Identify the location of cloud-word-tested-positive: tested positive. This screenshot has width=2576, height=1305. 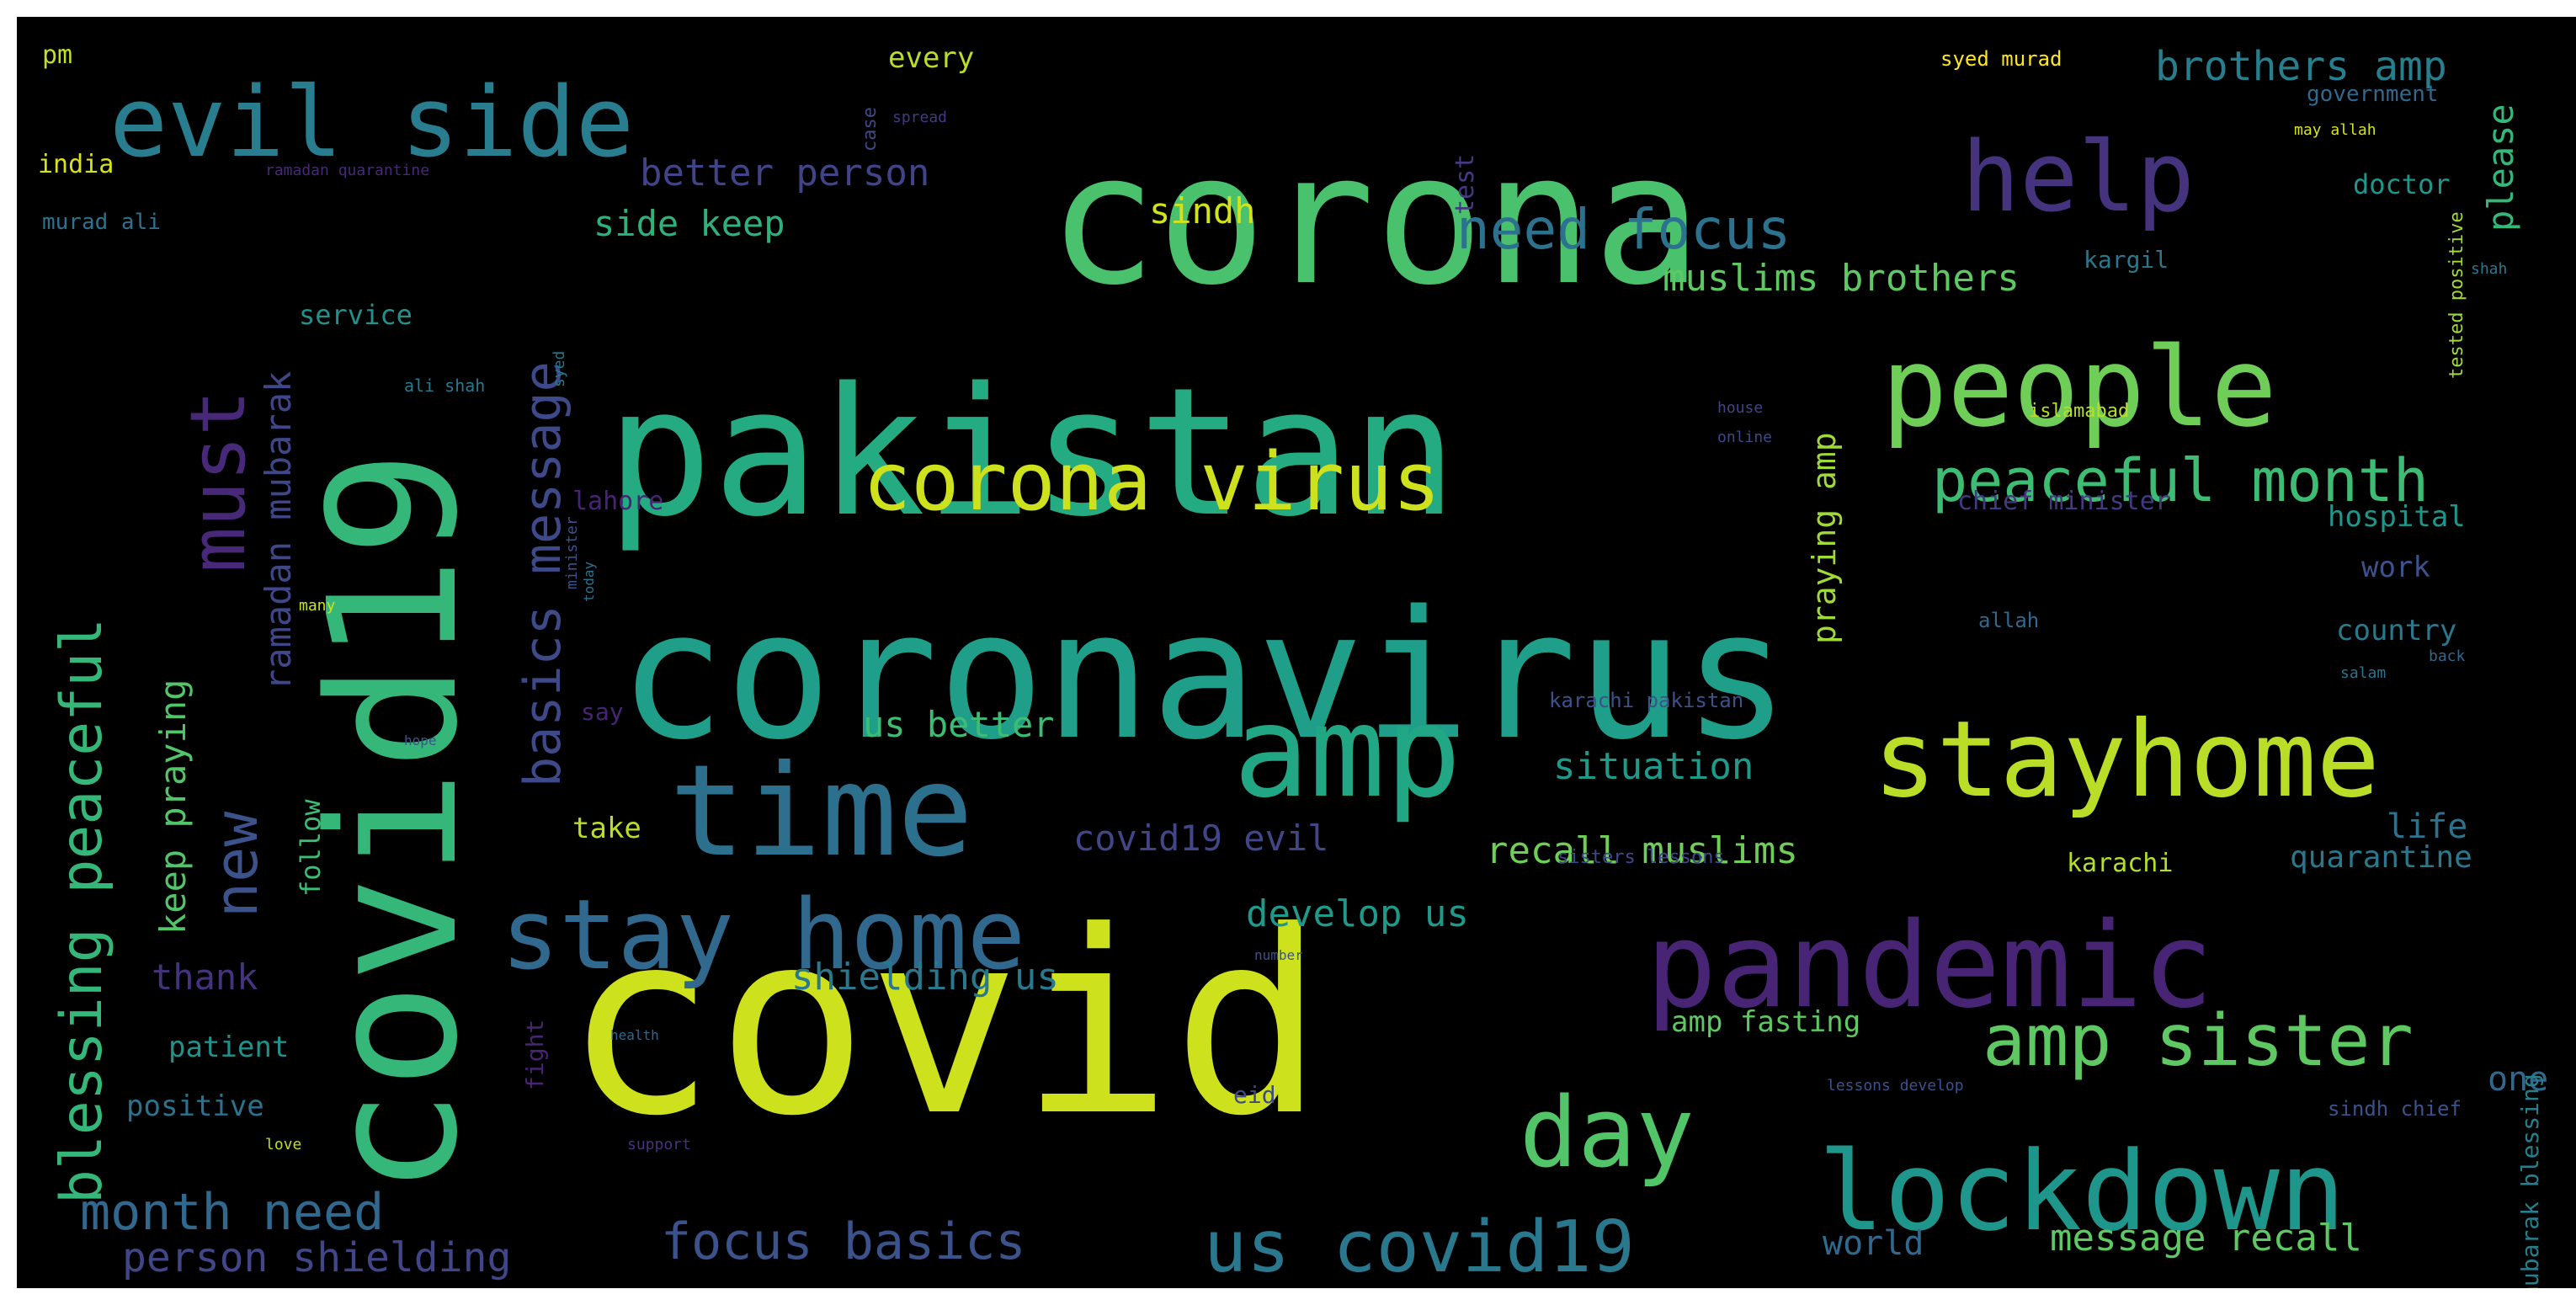
(2457, 295).